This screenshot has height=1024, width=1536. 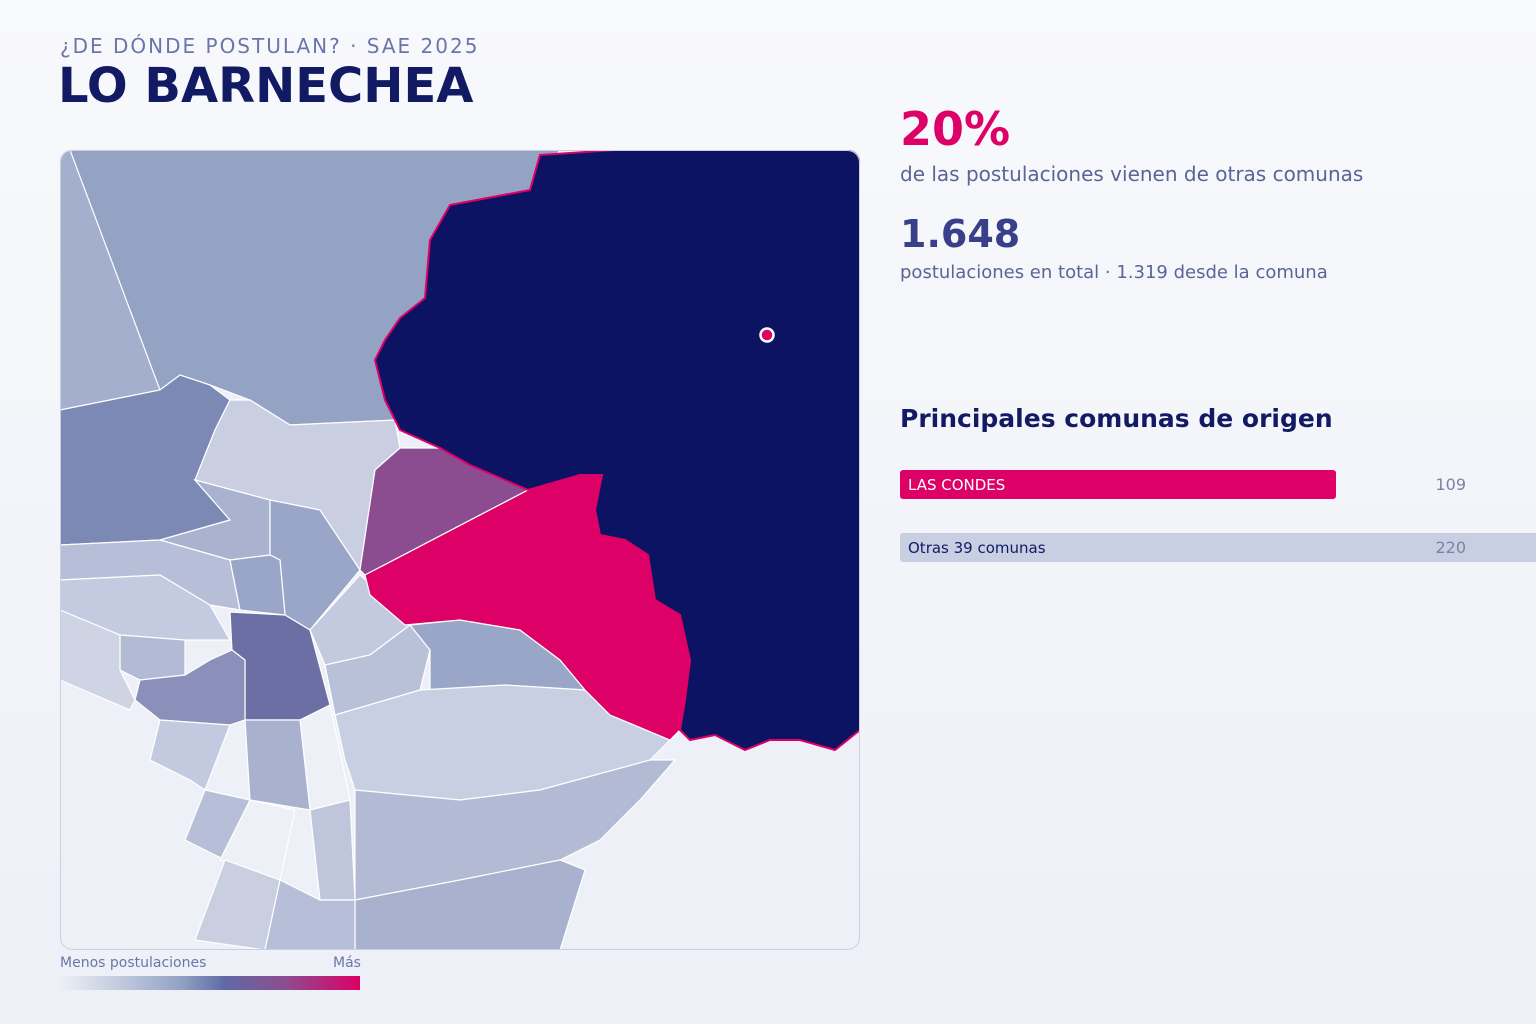 I want to click on legend-low: Menos postulaciones, so click(x=133, y=963).